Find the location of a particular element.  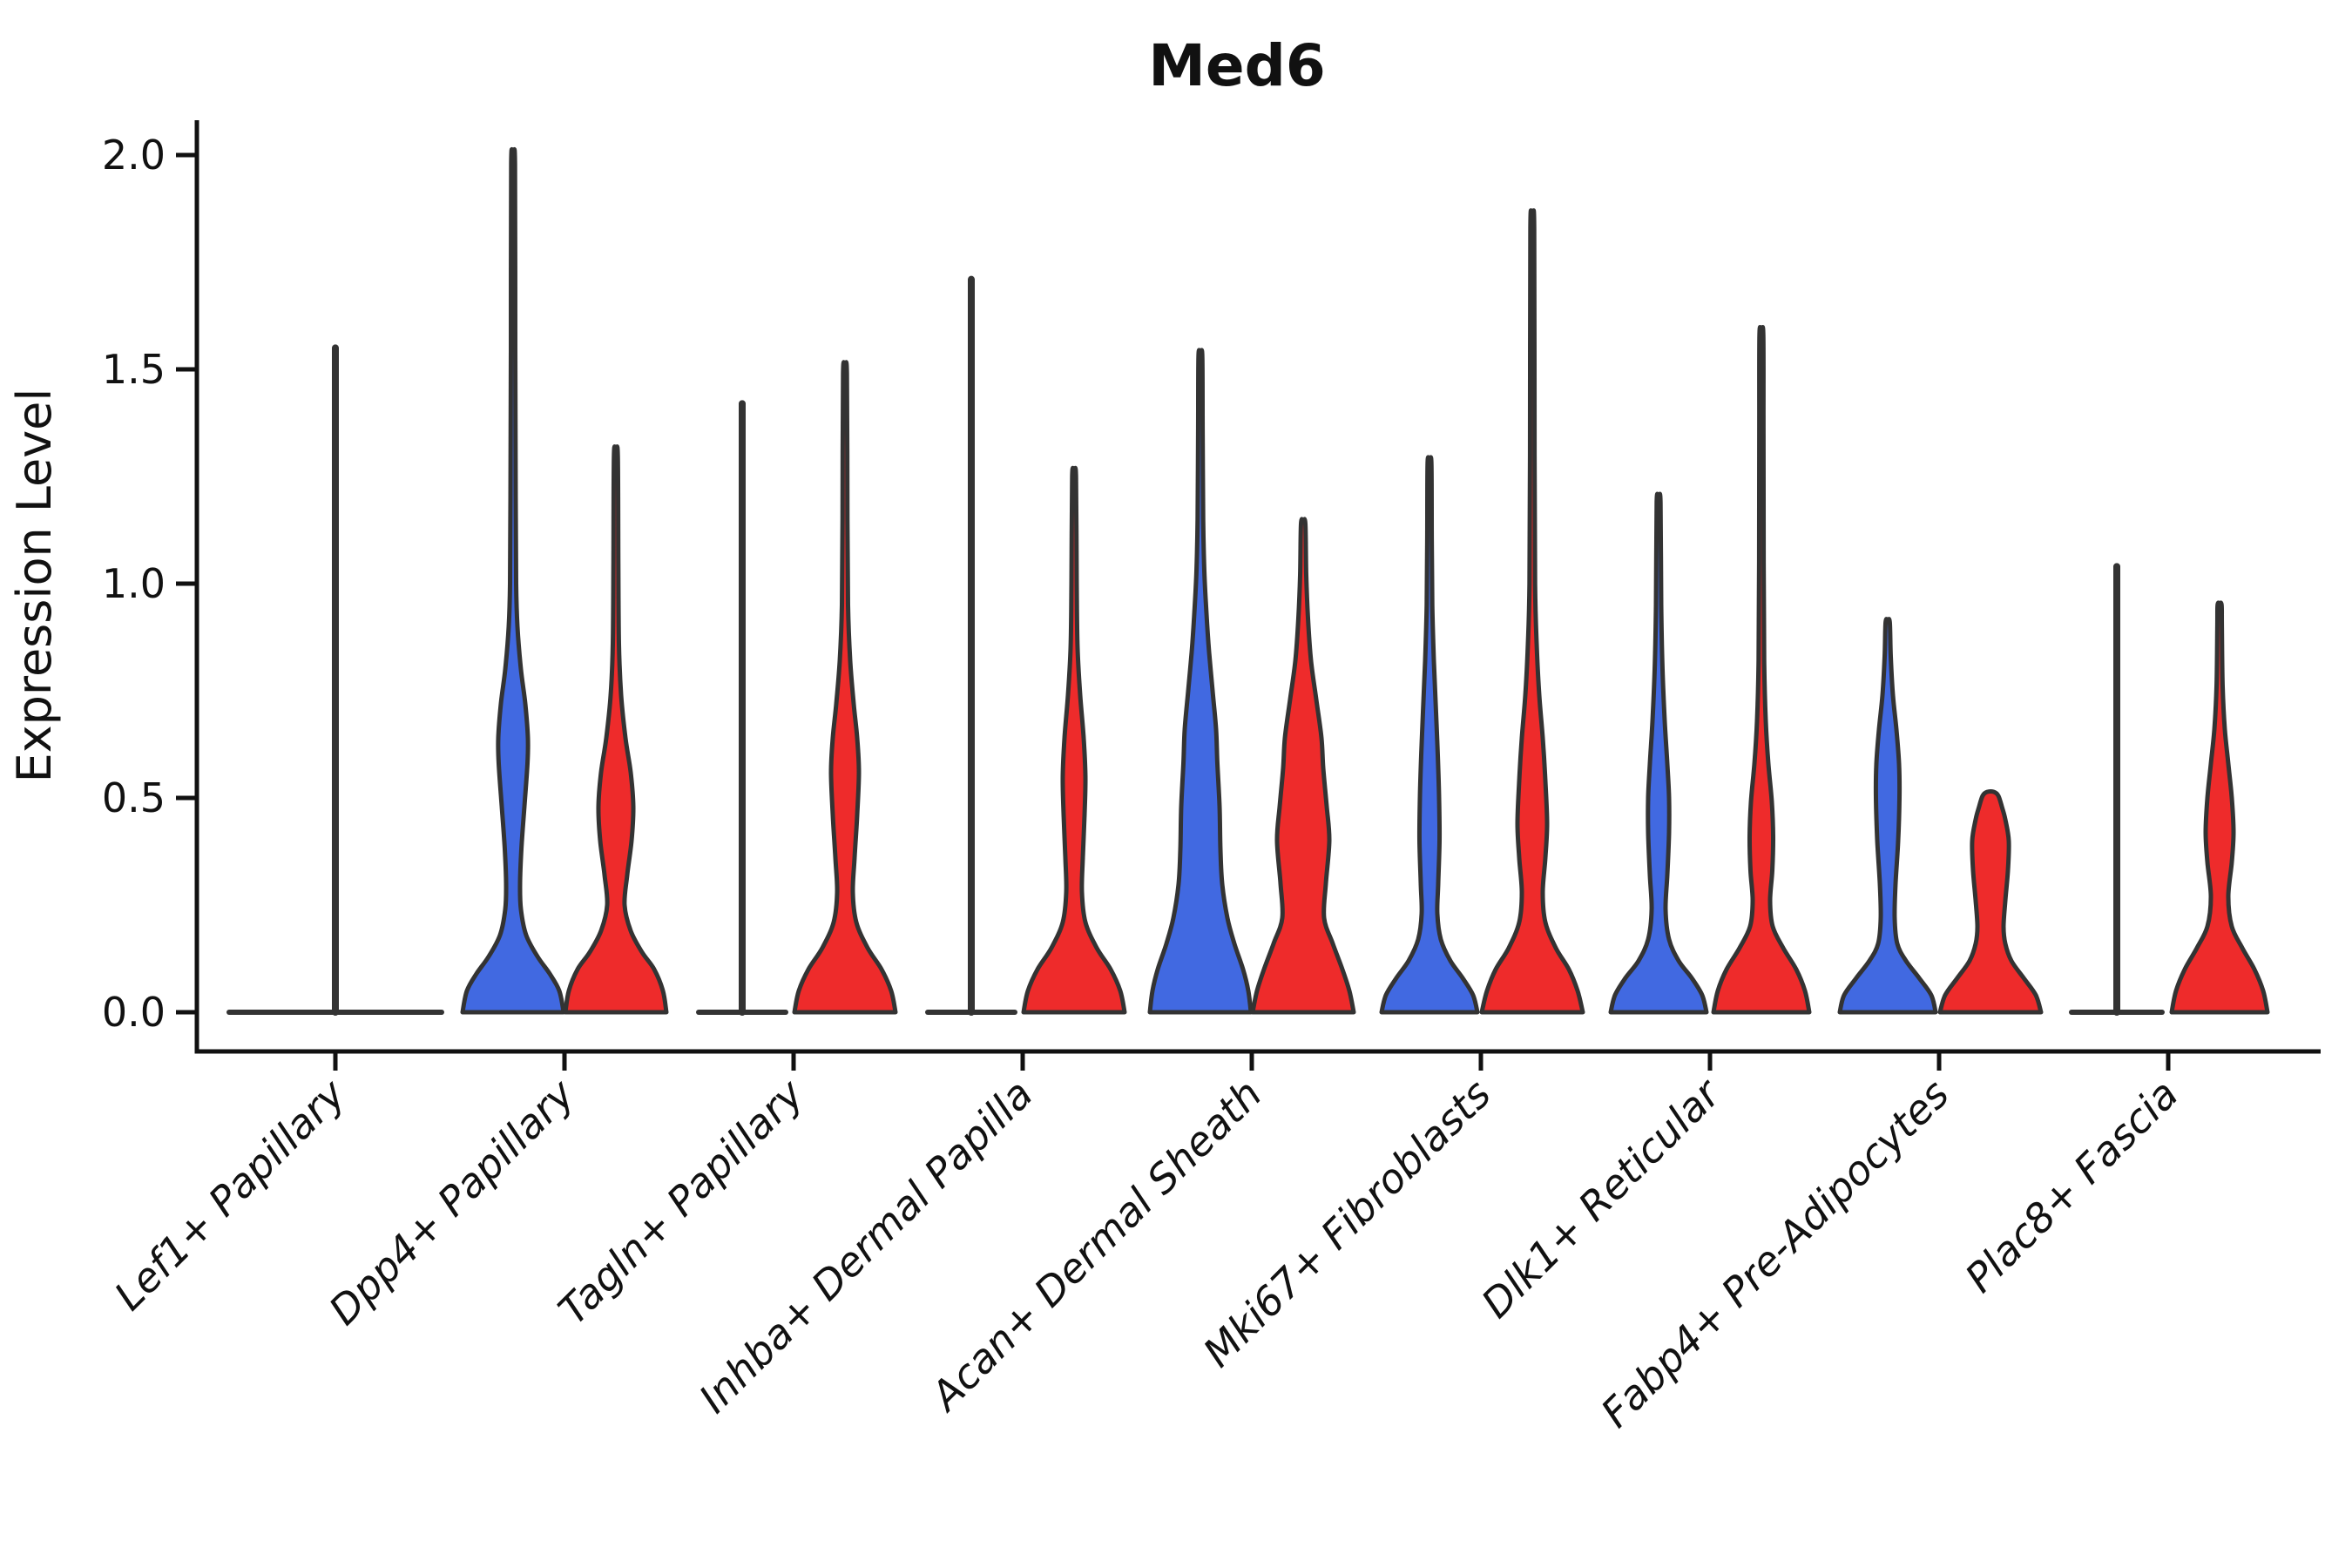

x-tick-label: Dlk1+ Reticular is located at coordinates (1601, 1197).